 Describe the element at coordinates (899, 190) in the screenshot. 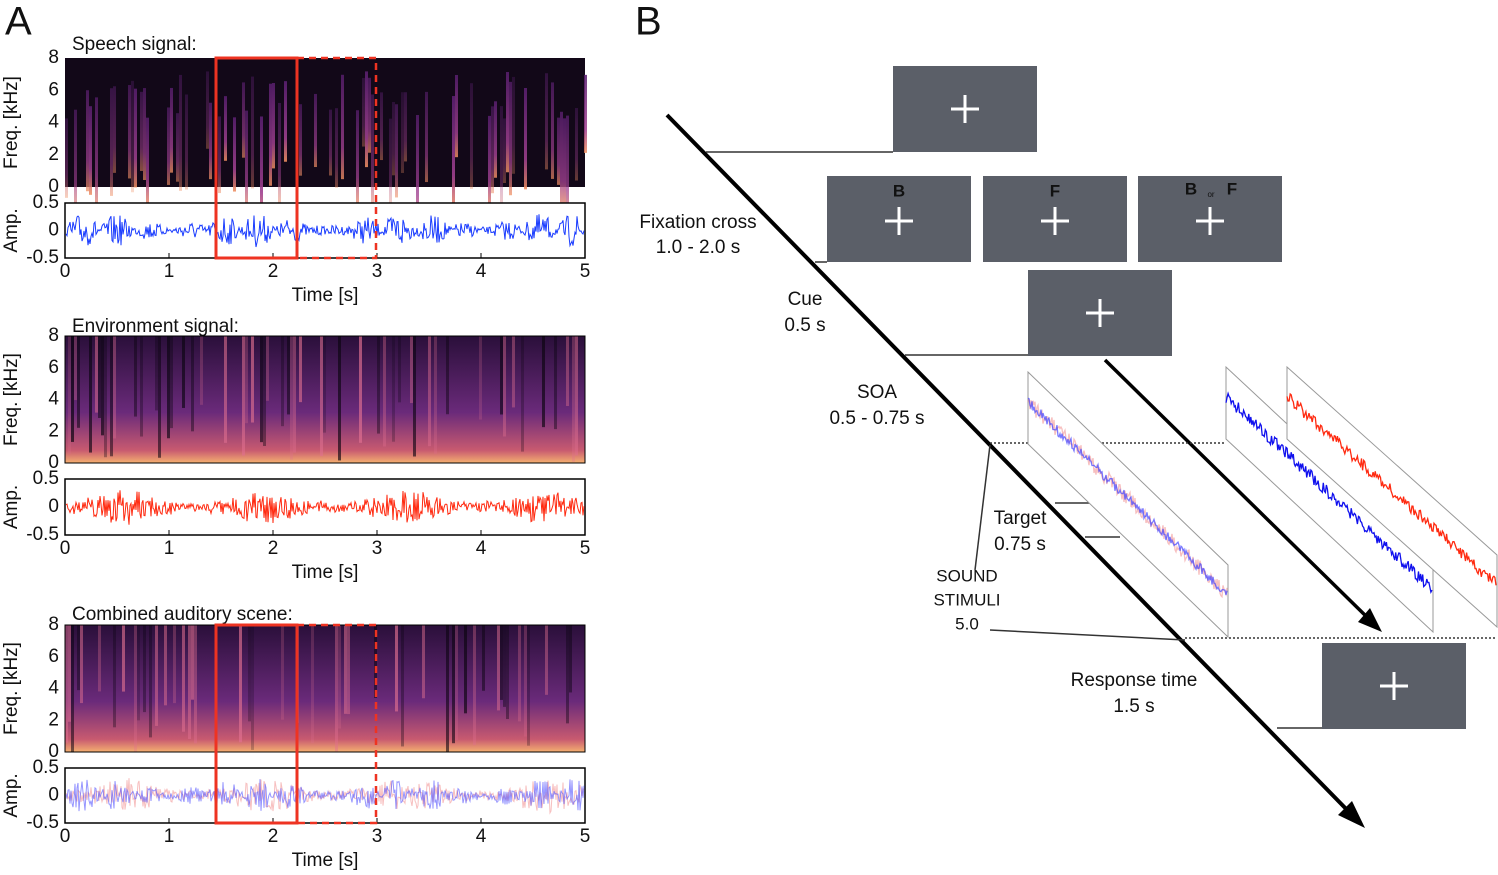

I see `cue-letter: B` at that location.